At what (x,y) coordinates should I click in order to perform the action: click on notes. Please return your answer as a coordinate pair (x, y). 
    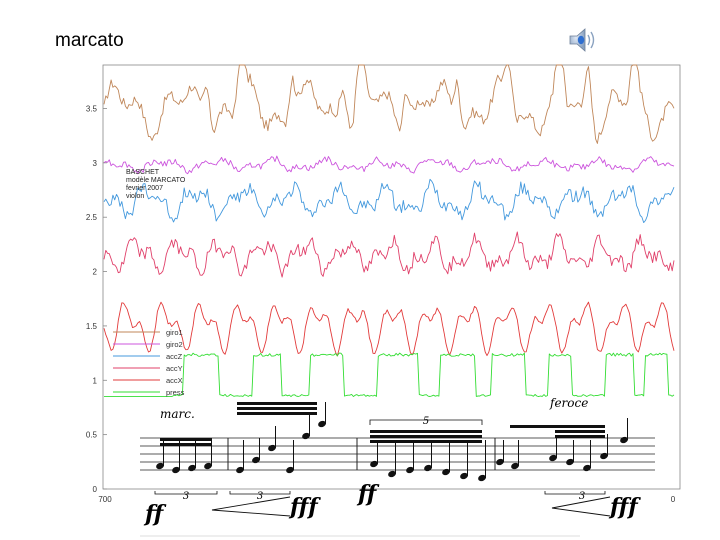
    Looking at the image, I should click on (392, 442).